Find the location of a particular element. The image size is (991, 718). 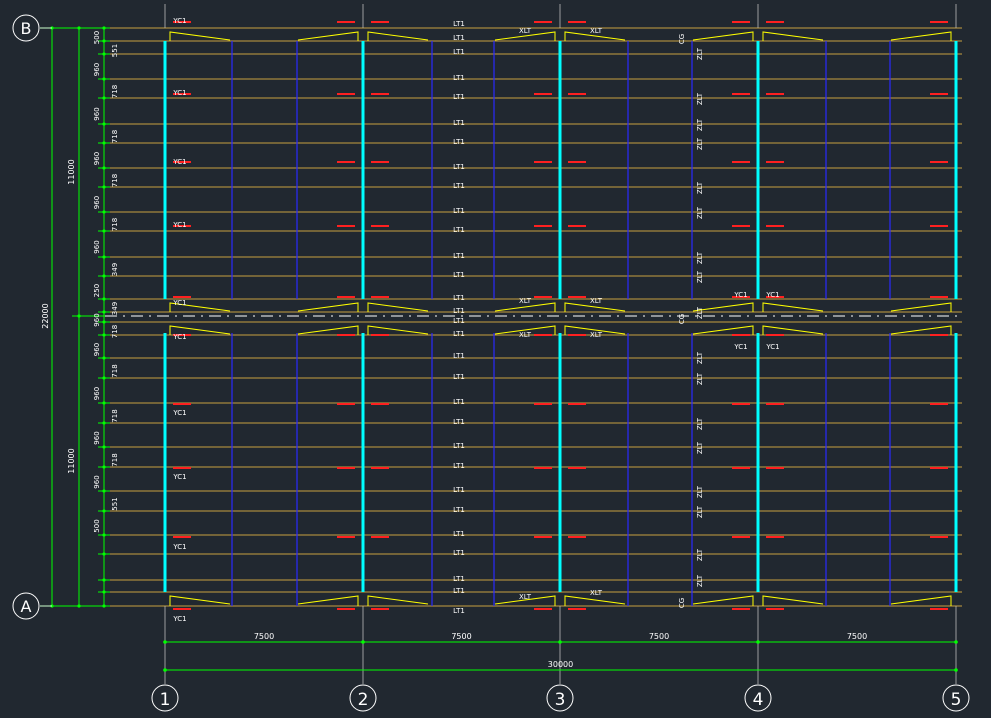

axis-label-col: 3 is located at coordinates (560, 700).